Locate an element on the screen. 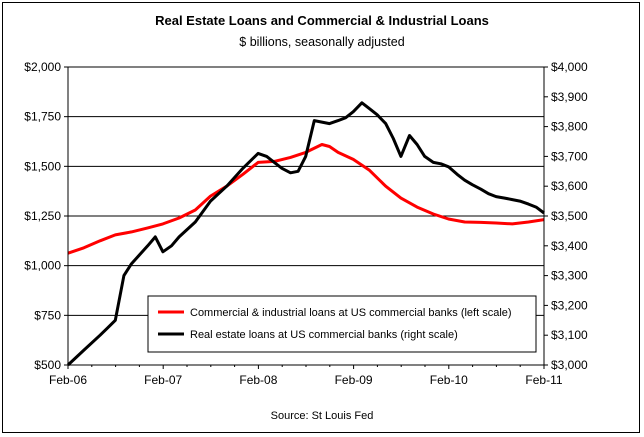 This screenshot has height=437, width=644. legend-box is located at coordinates (342, 324).